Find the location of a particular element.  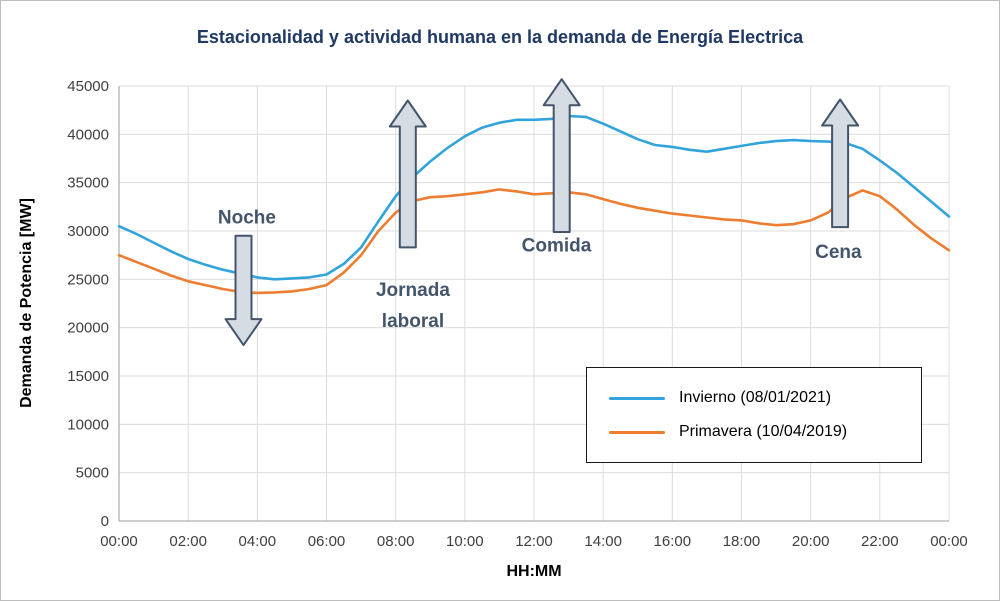

x-tick-label: 12:00 is located at coordinates (534, 541).